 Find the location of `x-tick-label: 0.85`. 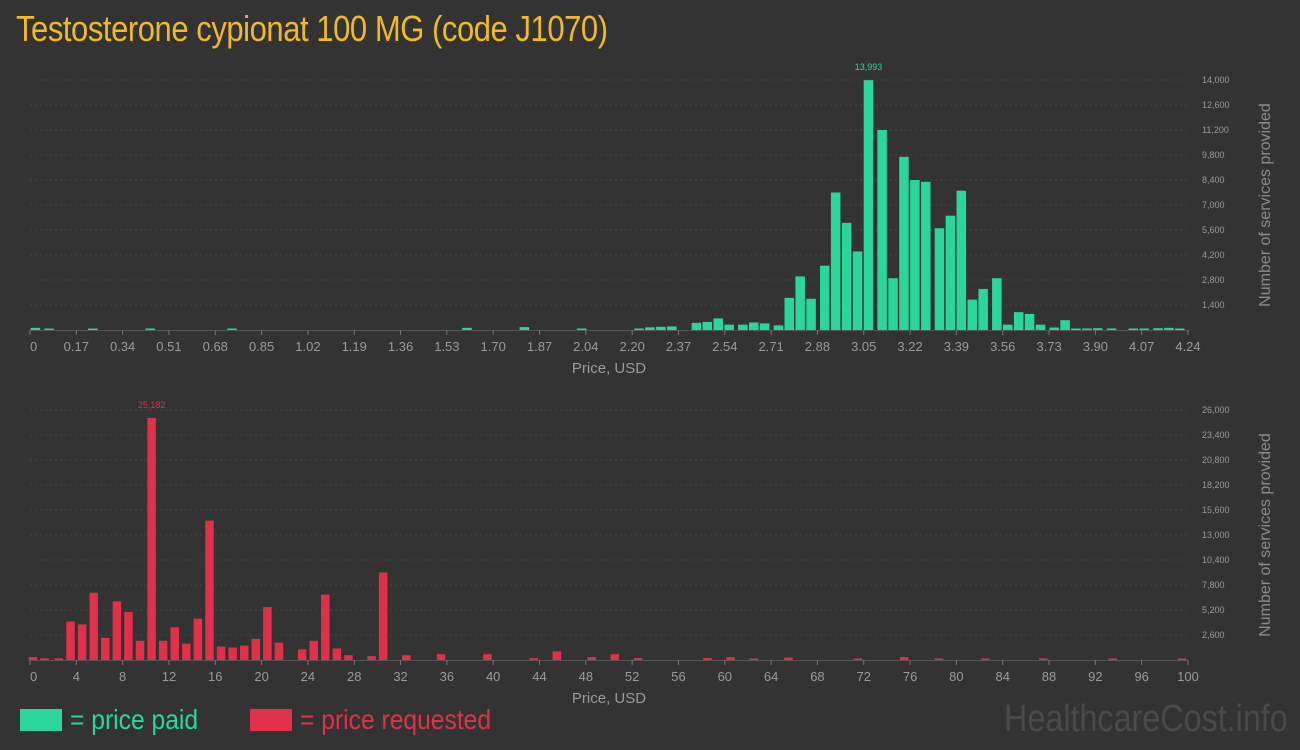

x-tick-label: 0.85 is located at coordinates (261, 346).